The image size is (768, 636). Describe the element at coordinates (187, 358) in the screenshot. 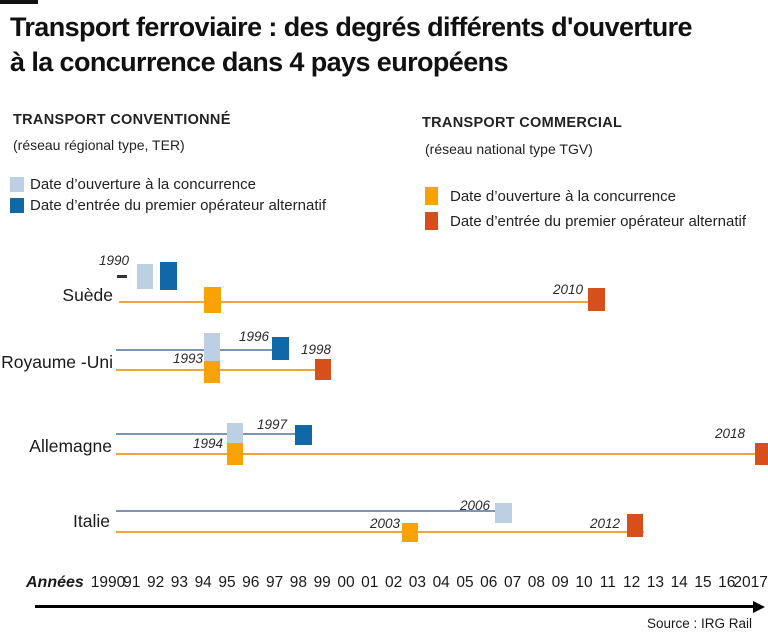

I see `conventional-opening-year-label: 1993` at that location.